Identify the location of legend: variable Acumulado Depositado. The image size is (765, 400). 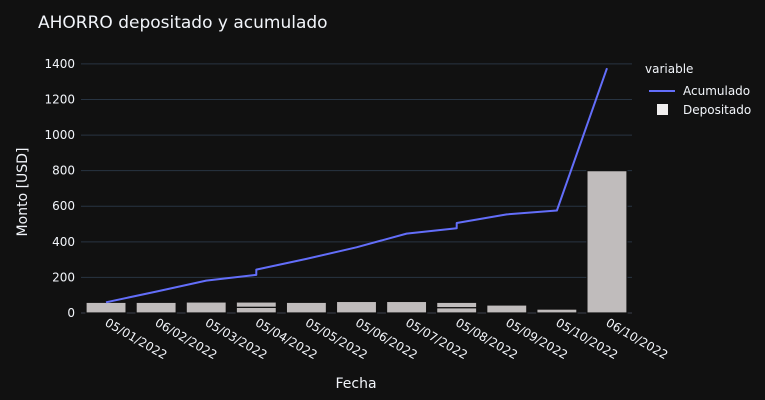
(698, 90).